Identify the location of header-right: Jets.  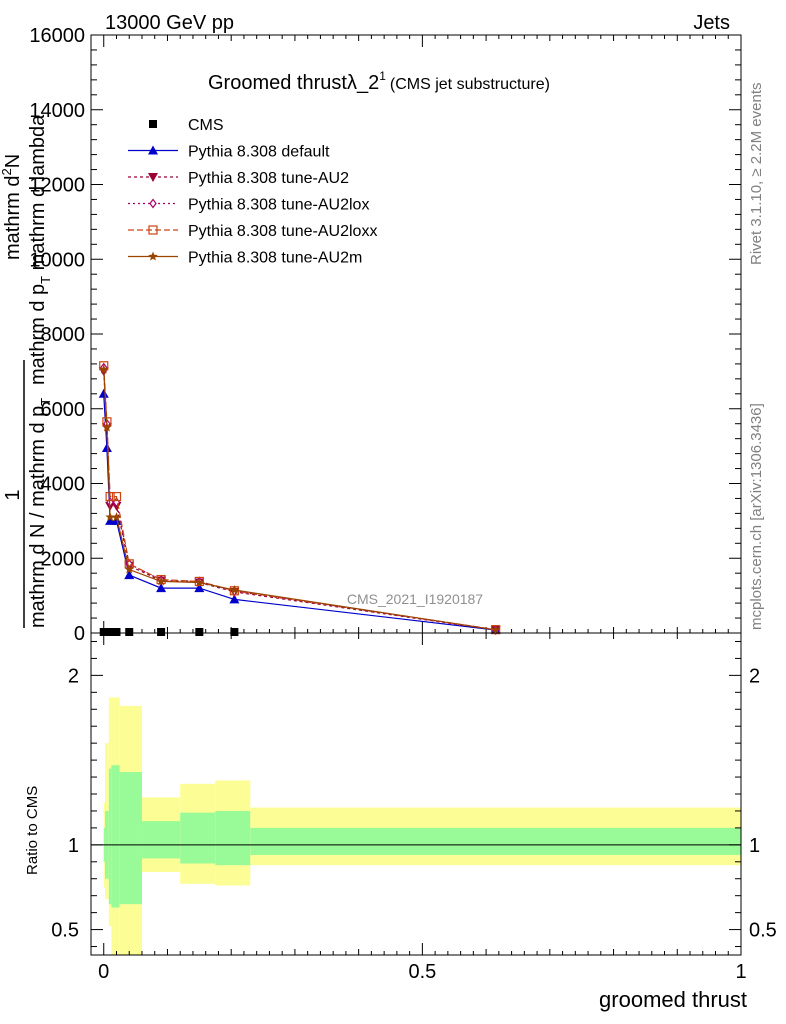
(711, 23).